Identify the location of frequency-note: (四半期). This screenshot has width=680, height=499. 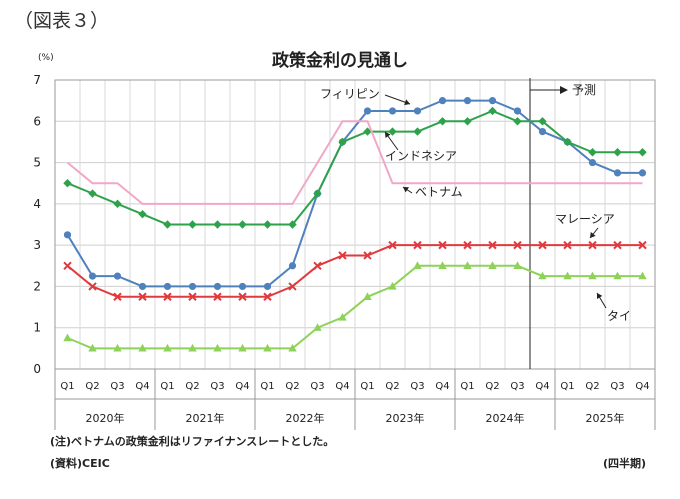
(625, 463).